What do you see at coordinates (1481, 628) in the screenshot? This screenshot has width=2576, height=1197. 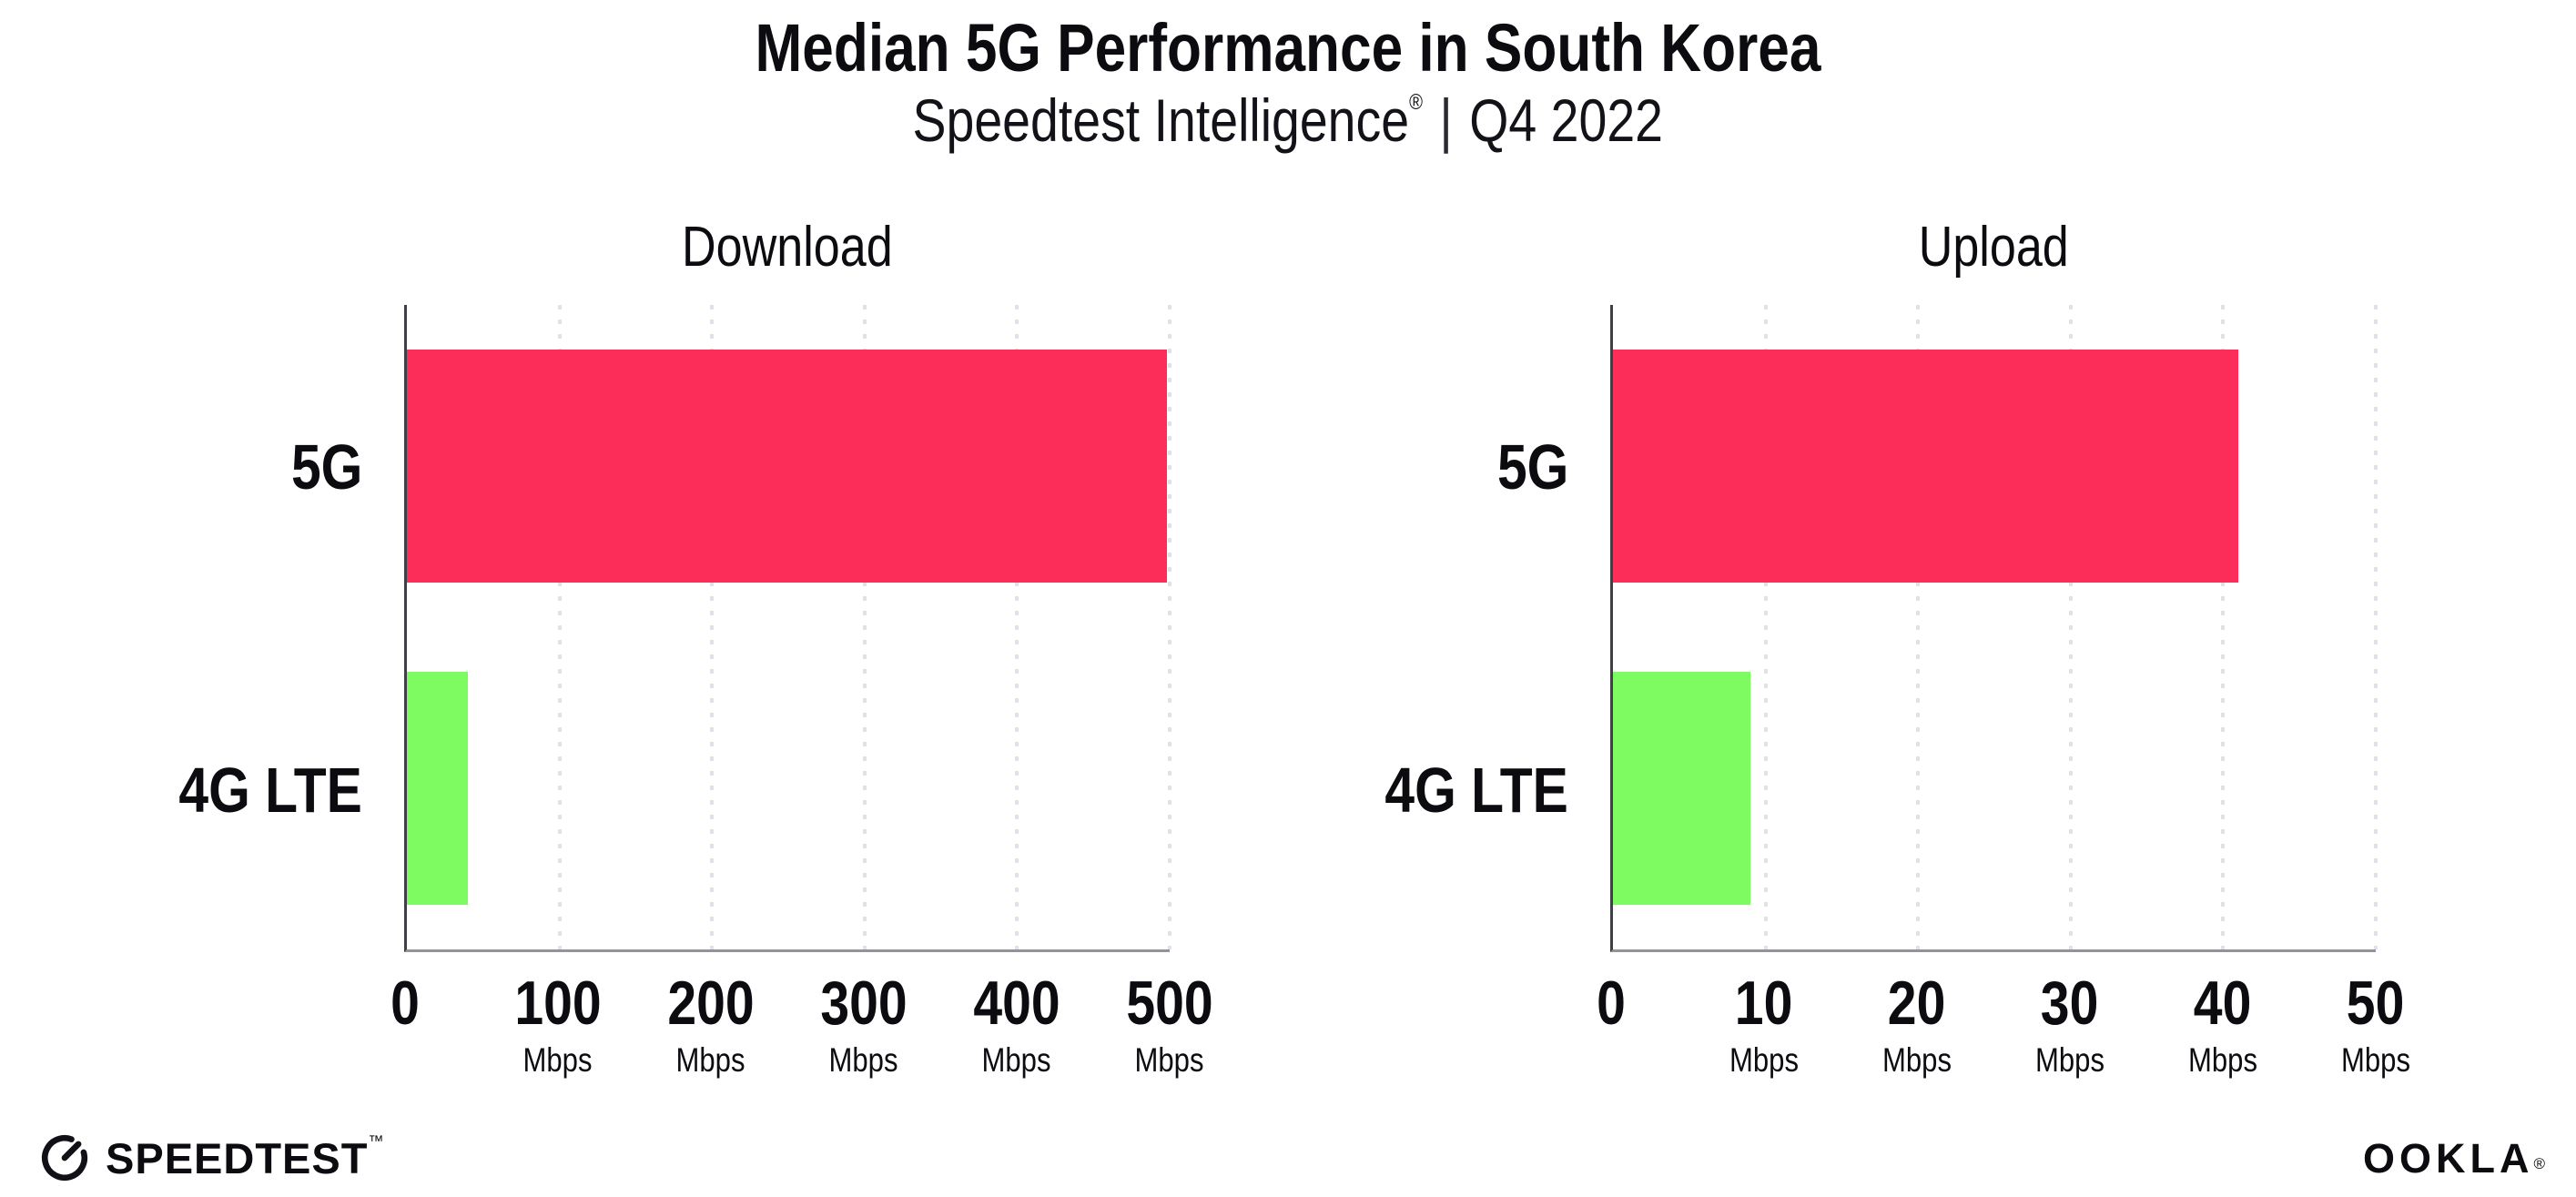 I see `upload-category-labels: 5G 4G LTE` at bounding box center [1481, 628].